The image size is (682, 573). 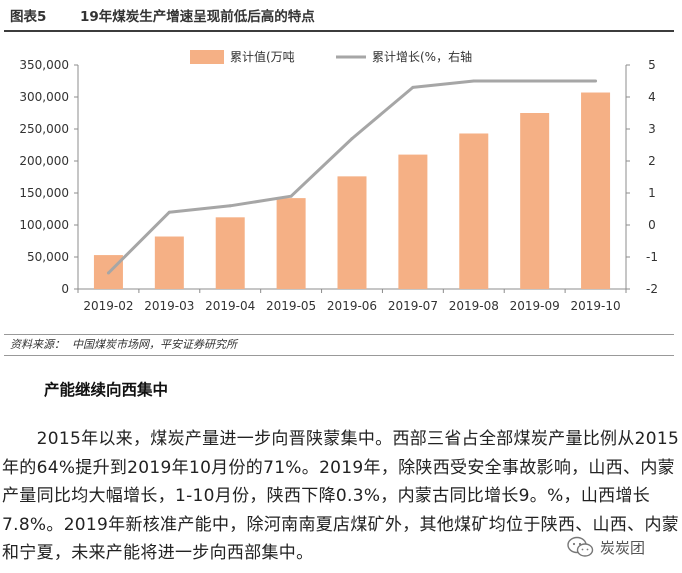 I want to click on x-tick-label: 2019-03, so click(x=169, y=306).